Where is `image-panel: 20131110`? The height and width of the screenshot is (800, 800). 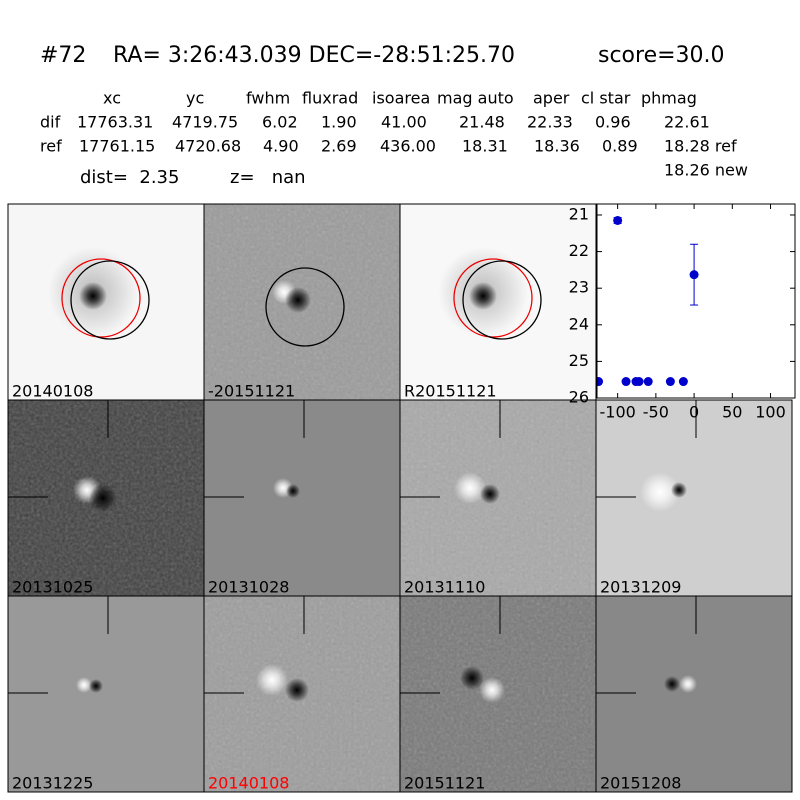 image-panel: 20131110 is located at coordinates (498, 498).